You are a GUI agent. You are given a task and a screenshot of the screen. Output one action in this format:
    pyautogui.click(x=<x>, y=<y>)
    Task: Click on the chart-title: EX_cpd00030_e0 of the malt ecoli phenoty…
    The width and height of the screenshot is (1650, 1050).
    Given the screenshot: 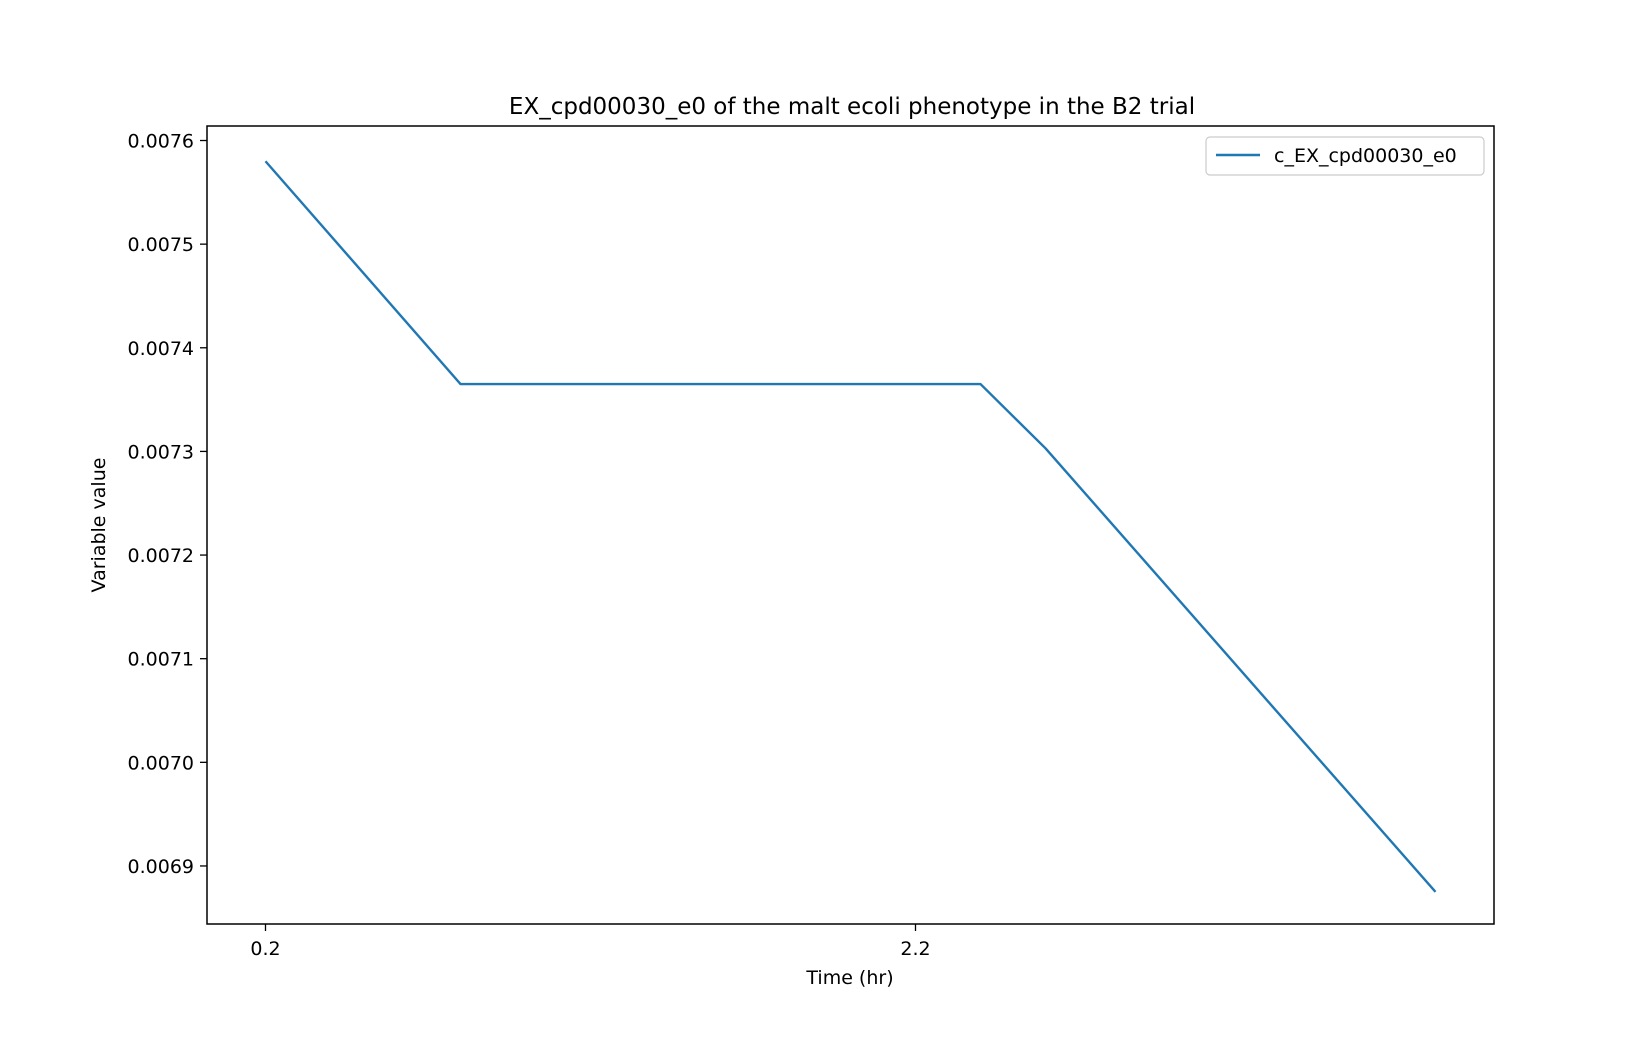 What is the action you would take?
    pyautogui.click(x=852, y=107)
    